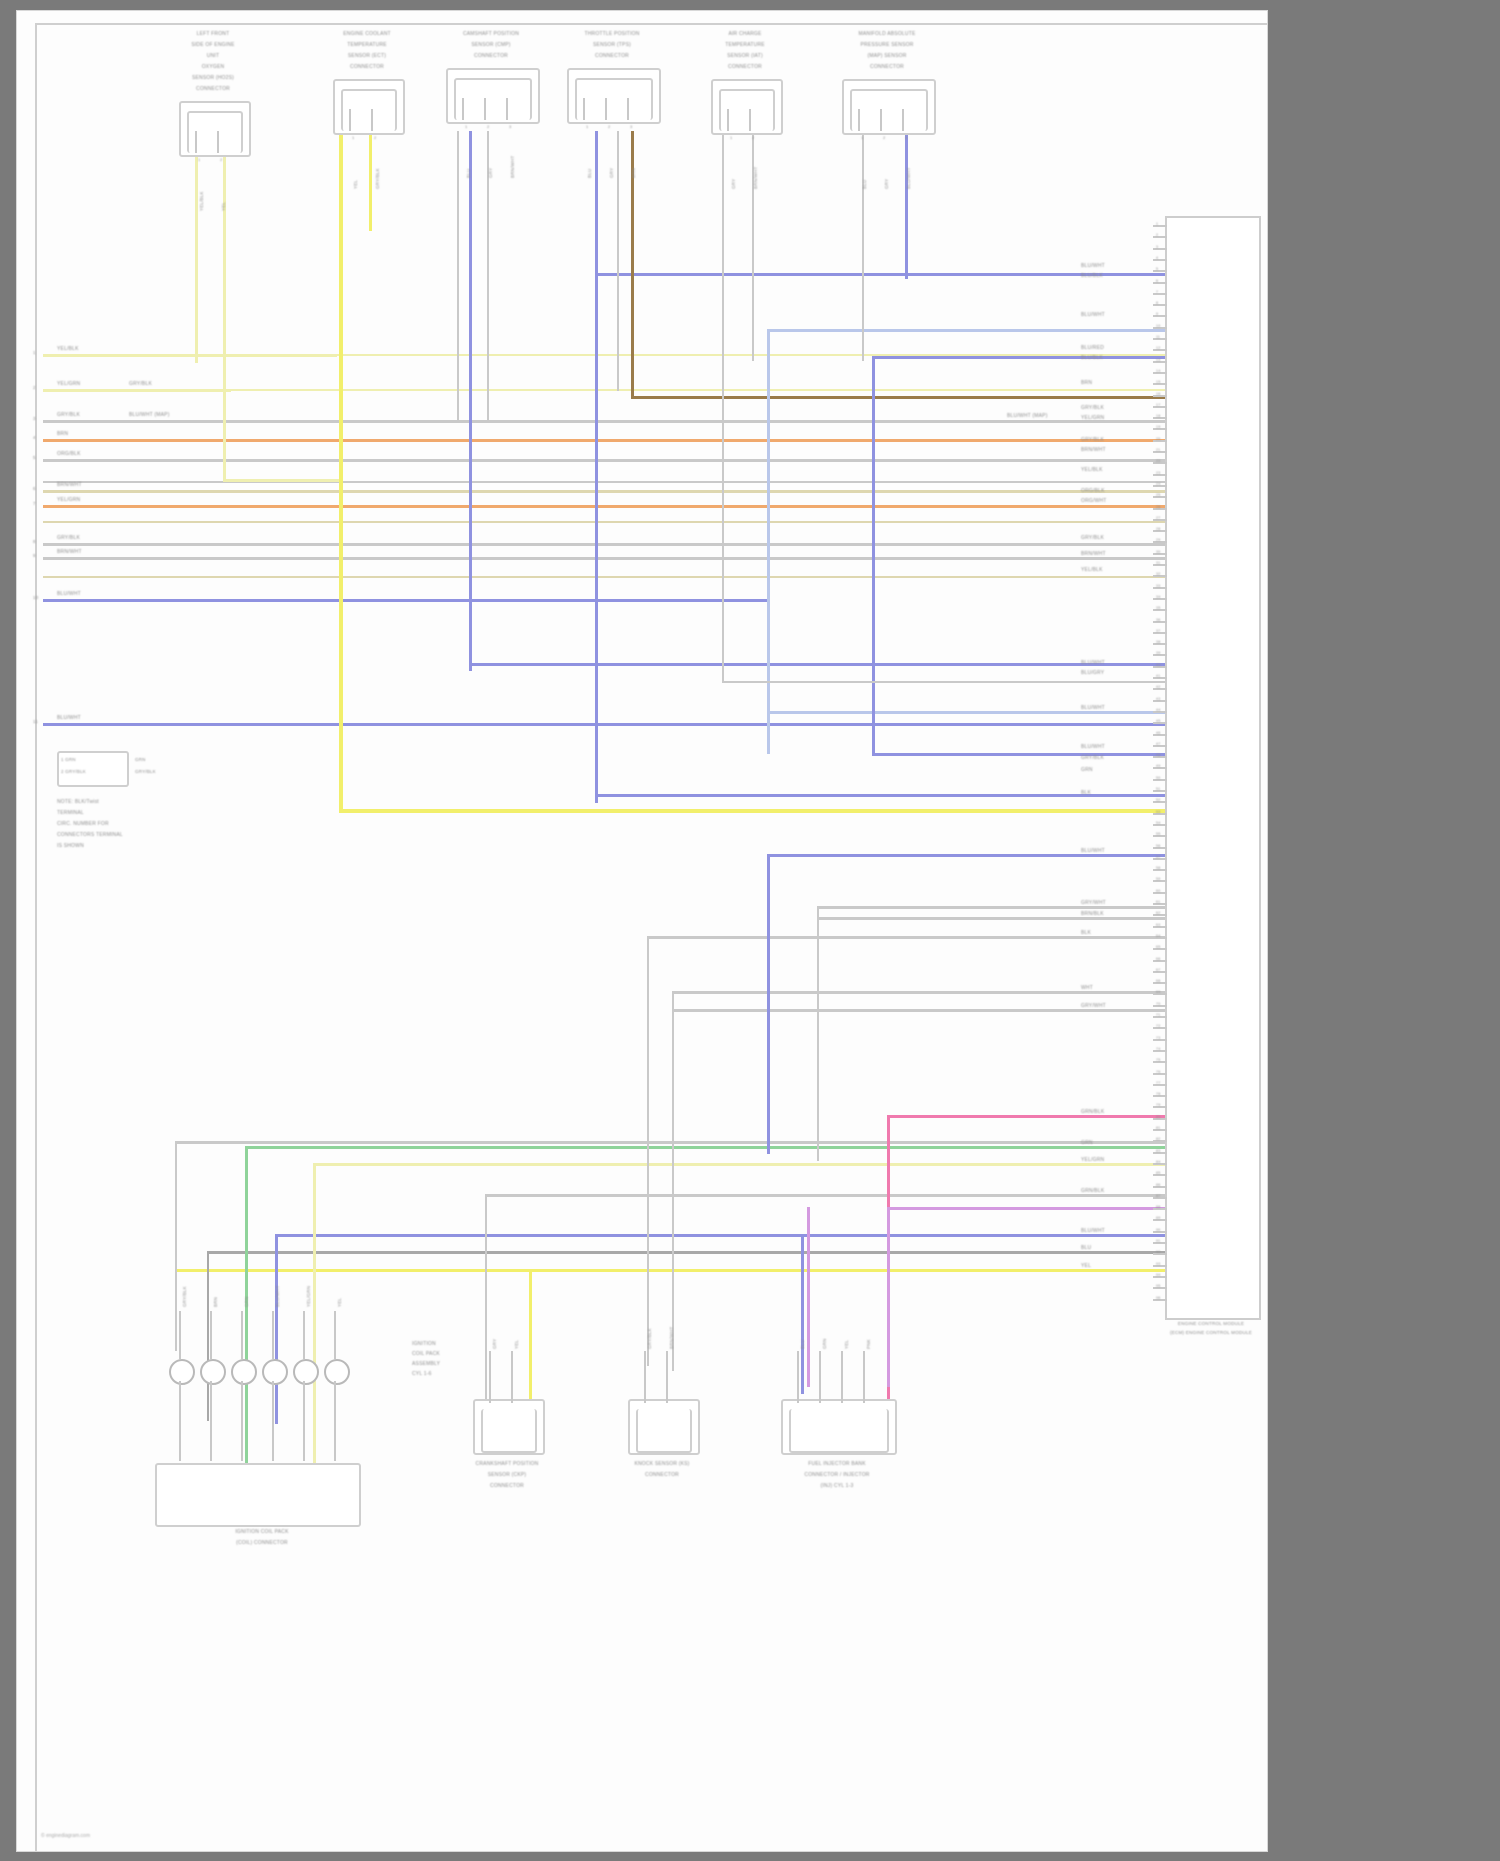  I want to click on diagram-label: BLU/WHT (MAP), so click(1027, 416).